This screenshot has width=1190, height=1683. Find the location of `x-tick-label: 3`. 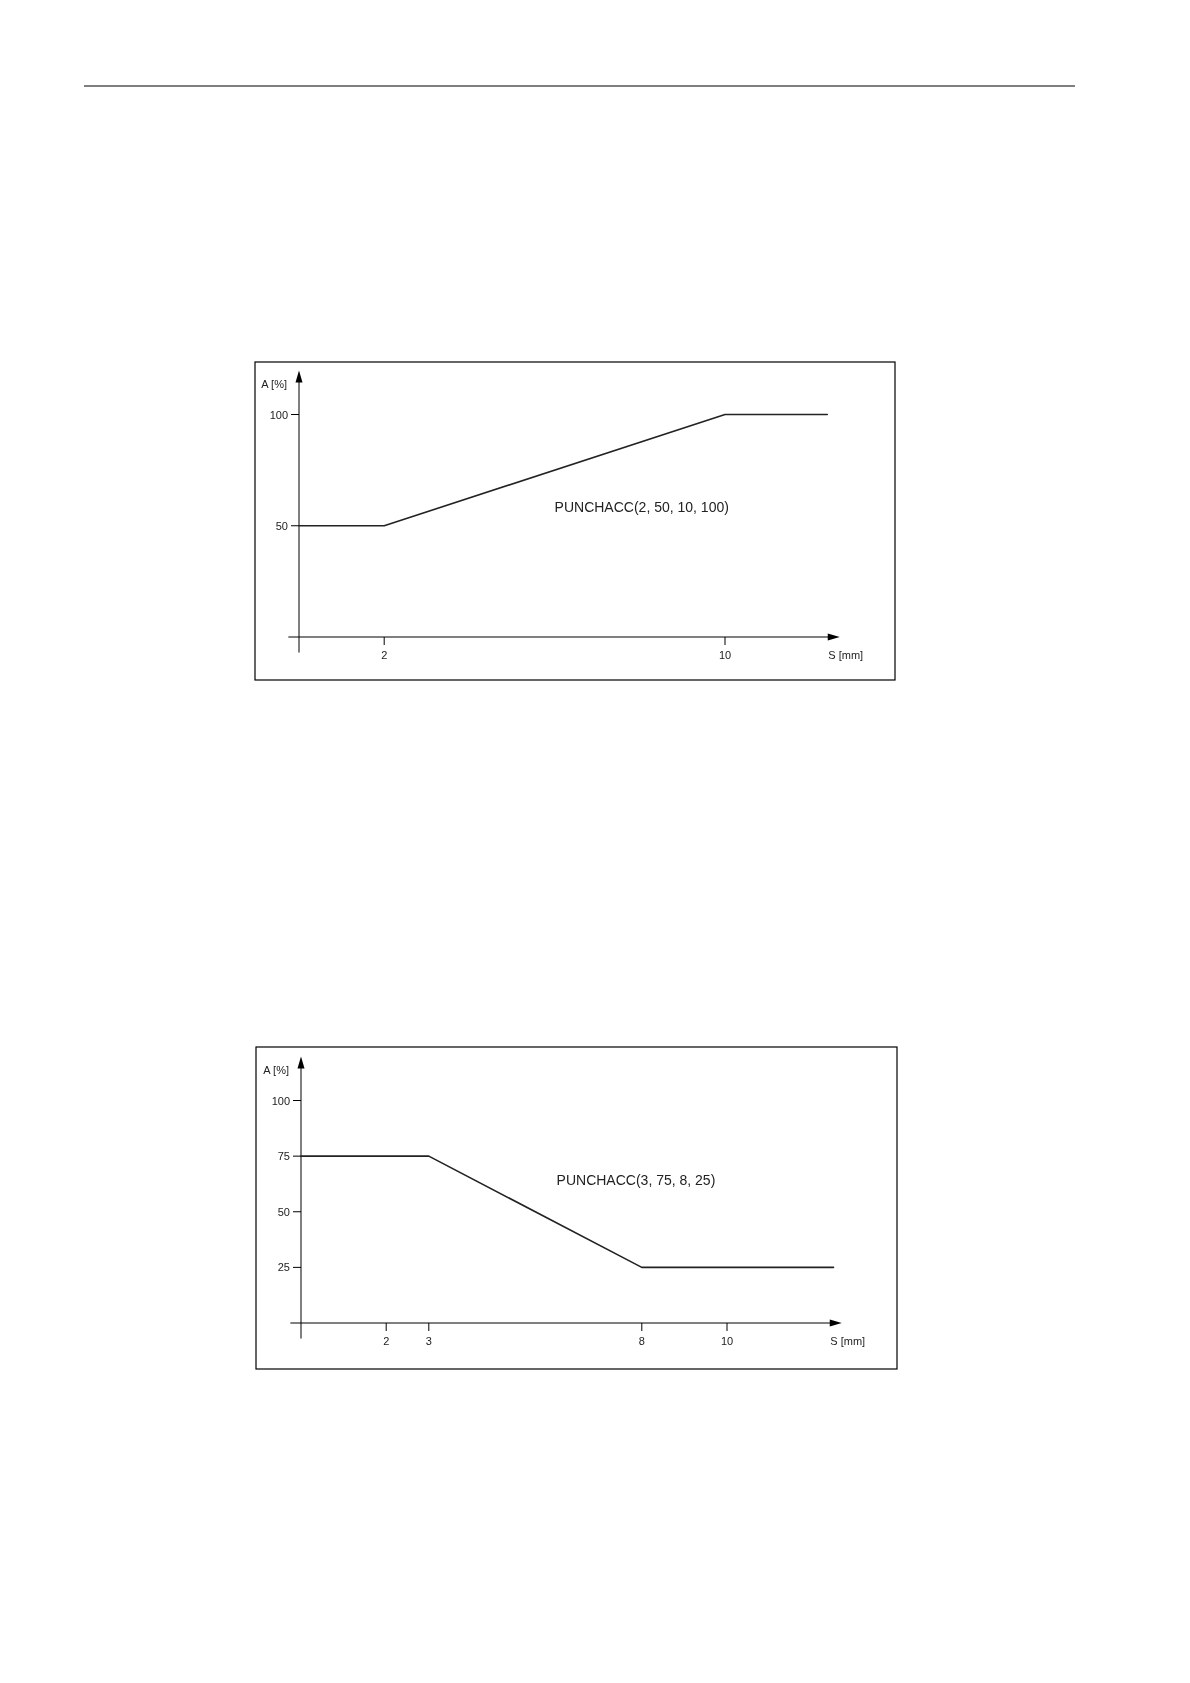

x-tick-label: 3 is located at coordinates (428, 1341).